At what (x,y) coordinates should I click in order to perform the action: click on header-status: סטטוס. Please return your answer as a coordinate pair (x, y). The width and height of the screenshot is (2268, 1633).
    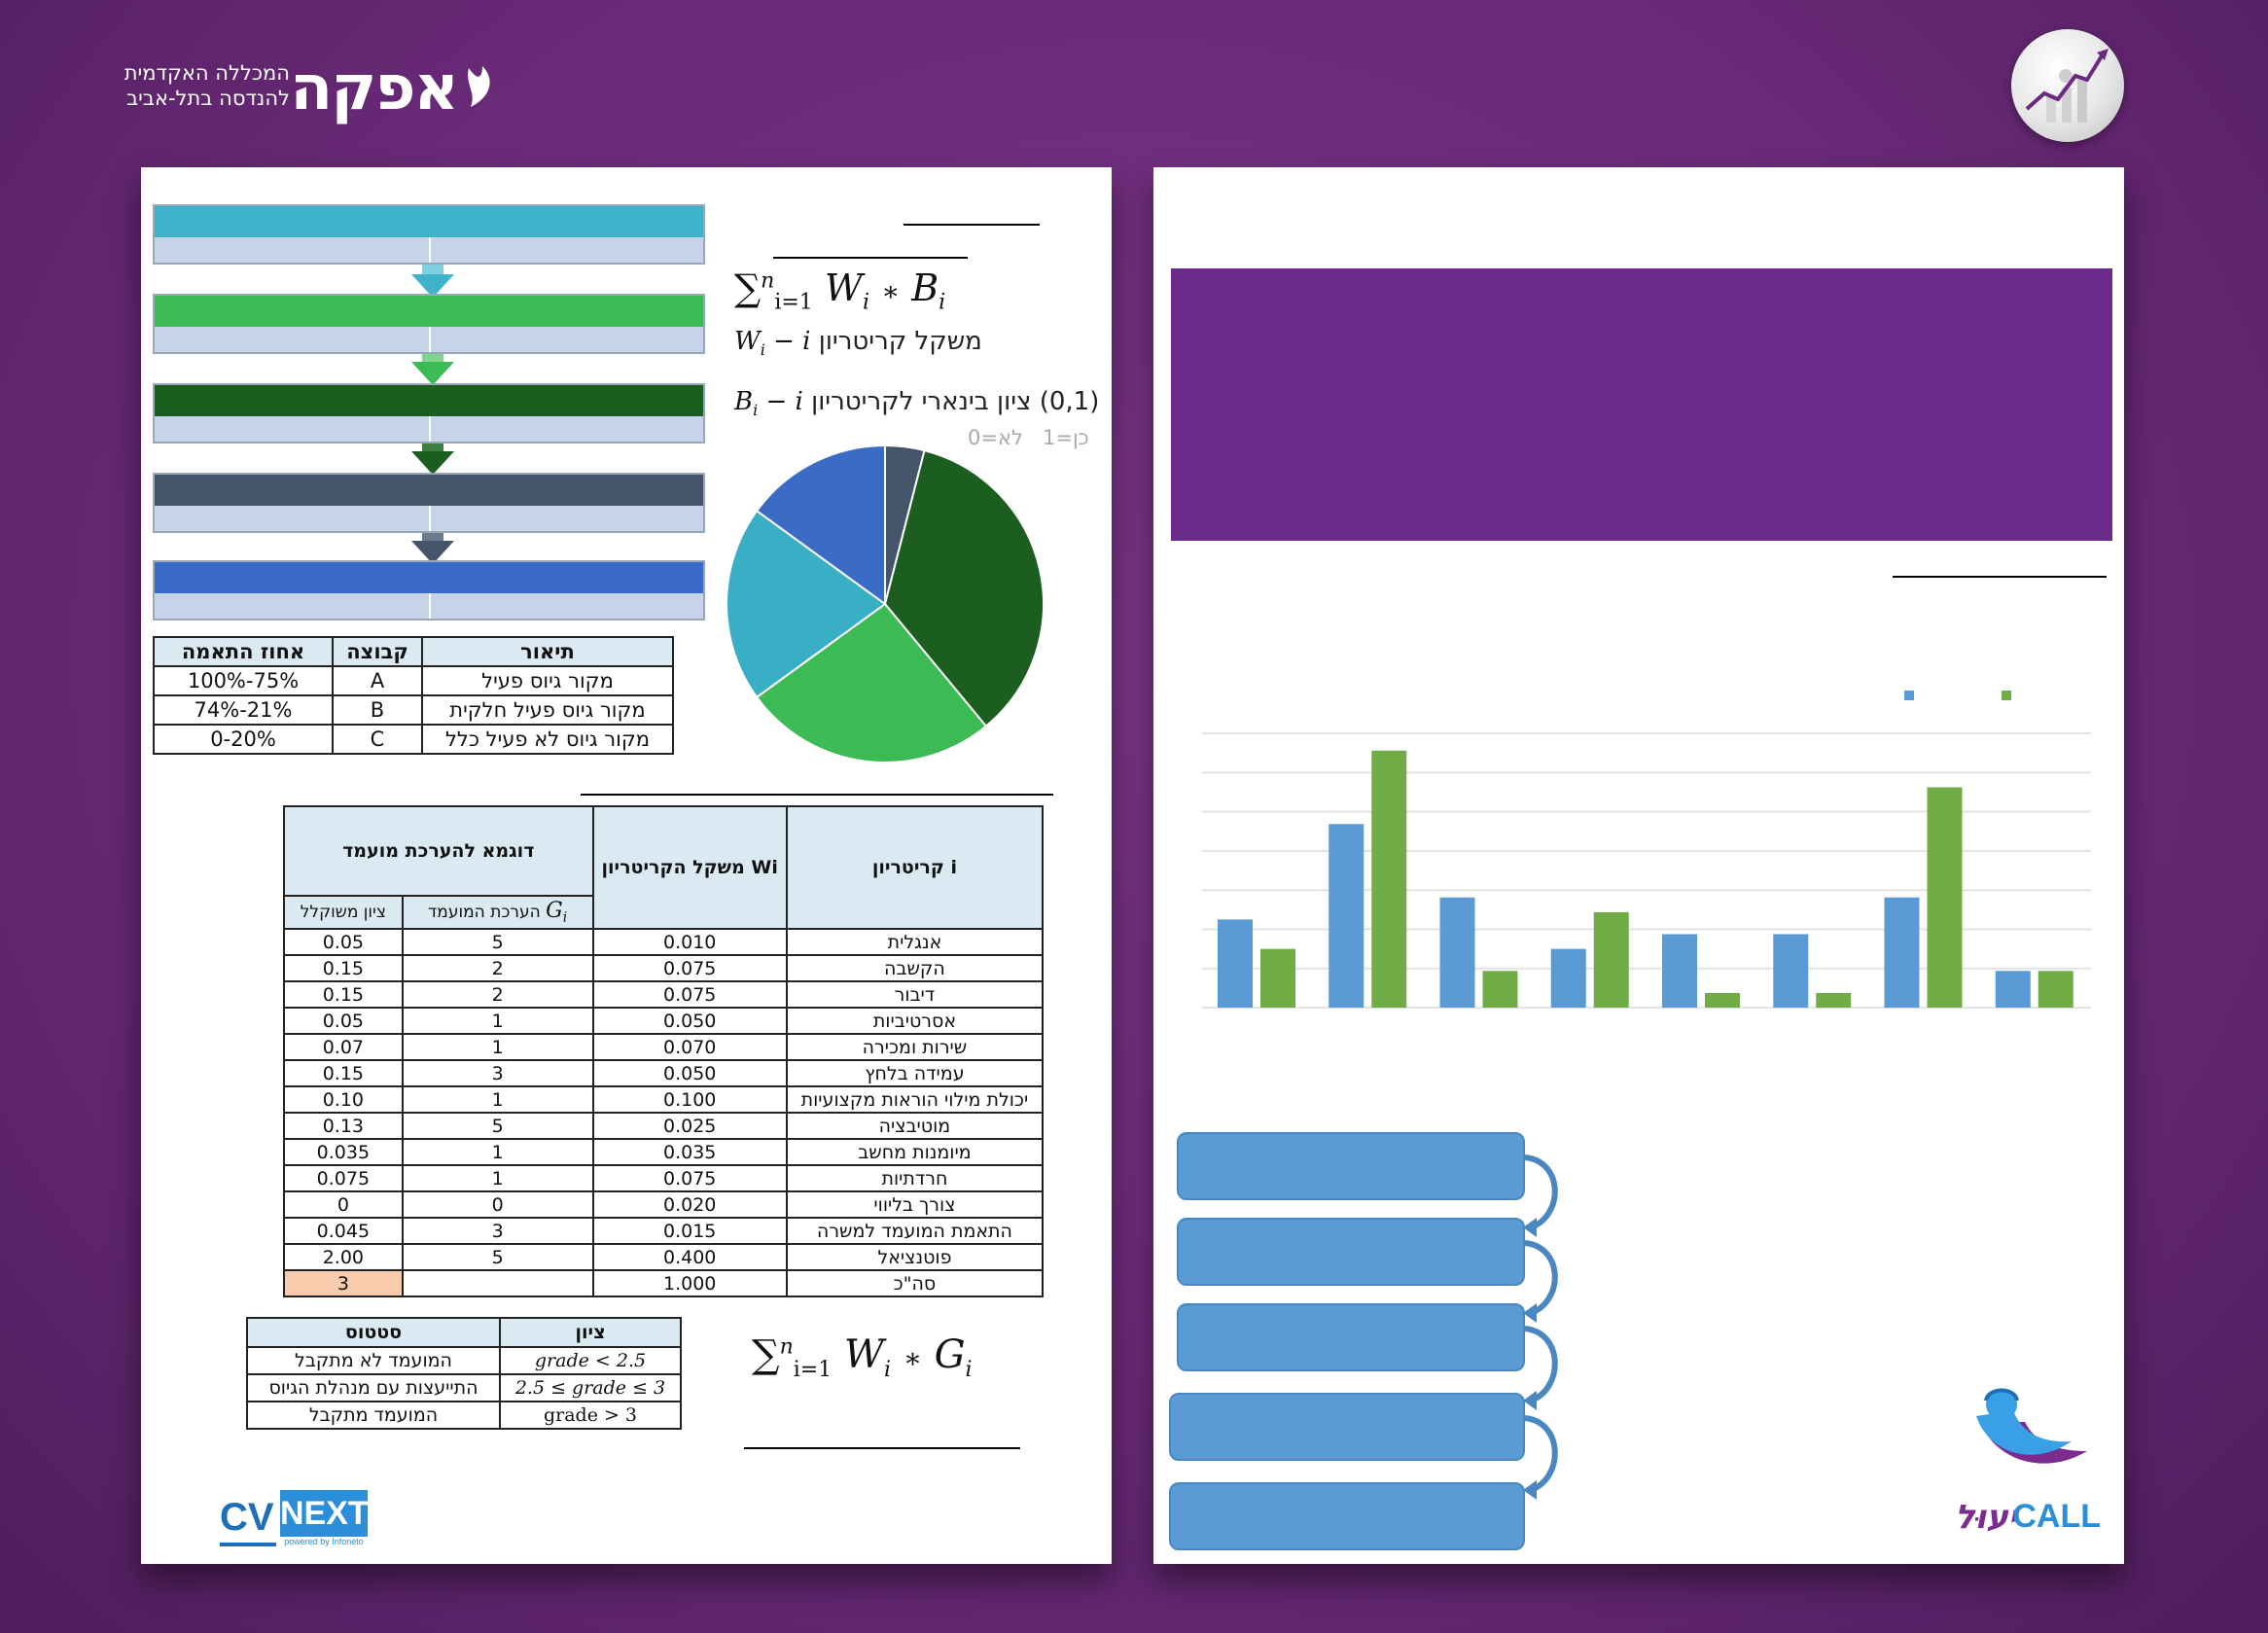
    Looking at the image, I should click on (373, 1332).